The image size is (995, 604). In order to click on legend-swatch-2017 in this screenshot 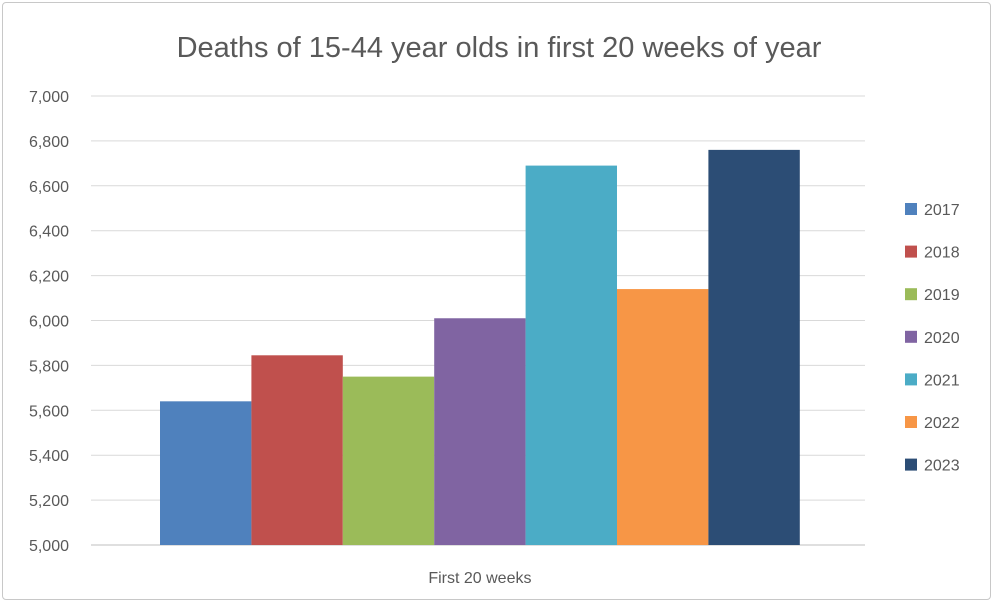, I will do `click(911, 209)`.